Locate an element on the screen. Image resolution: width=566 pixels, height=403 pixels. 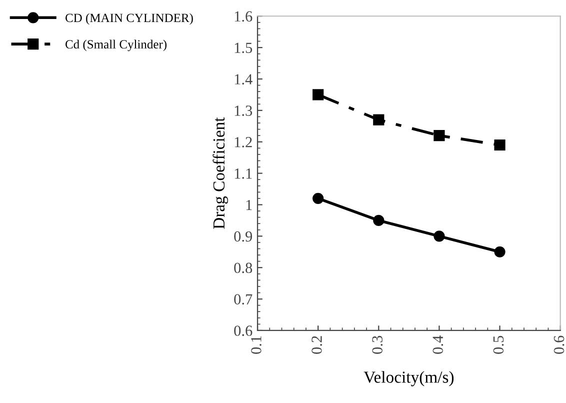
y-tick-label: 1.4 is located at coordinates (243, 79).